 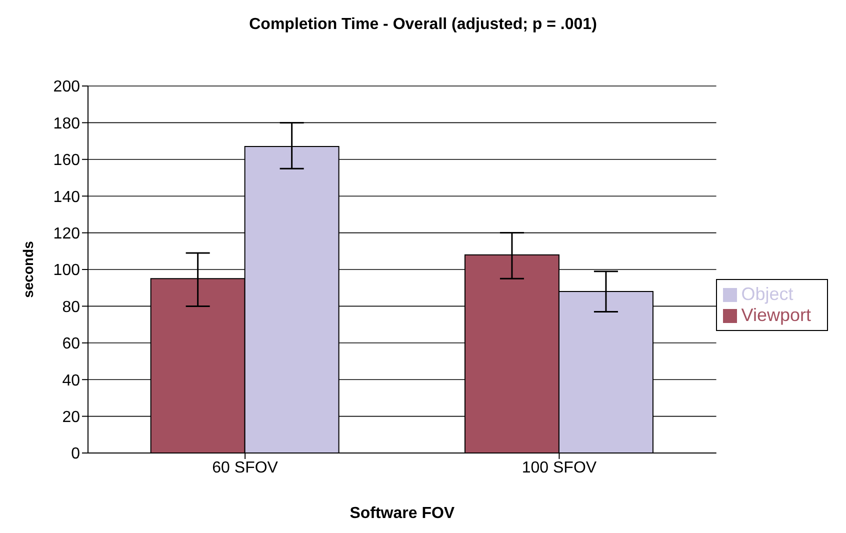 What do you see at coordinates (66, 197) in the screenshot?
I see `y-tick-label: 140` at bounding box center [66, 197].